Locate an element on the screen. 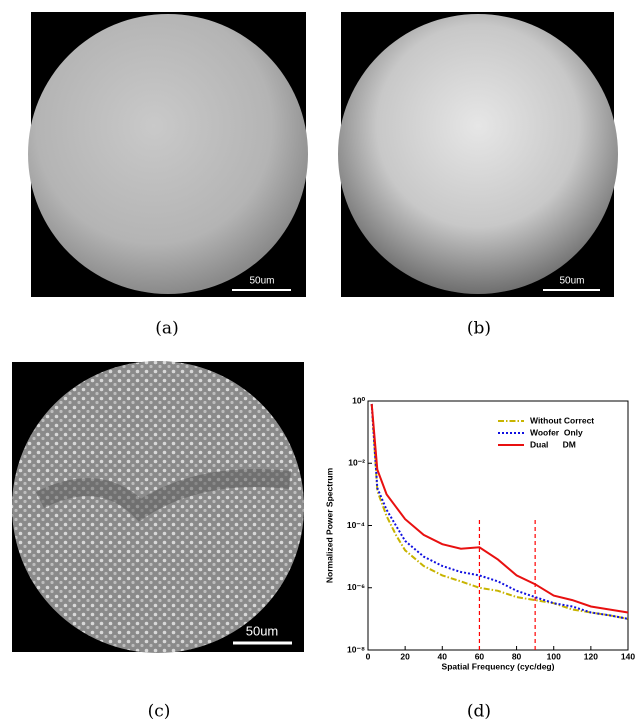  x-axis-title: Spatial Frequency (cyc/deg) is located at coordinates (498, 666).